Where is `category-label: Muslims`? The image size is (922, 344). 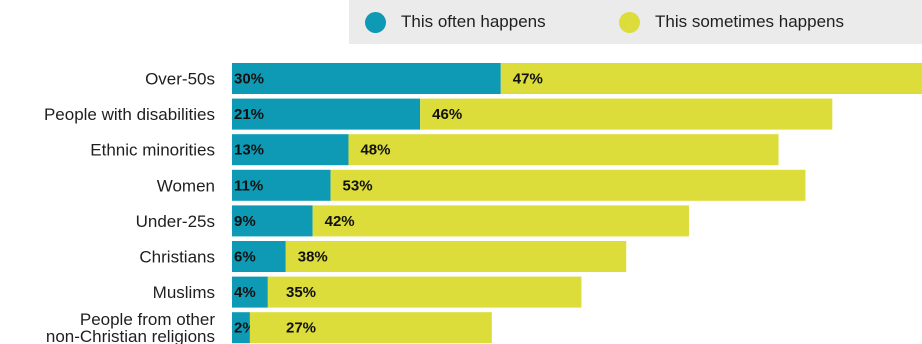
category-label: Muslims is located at coordinates (184, 292).